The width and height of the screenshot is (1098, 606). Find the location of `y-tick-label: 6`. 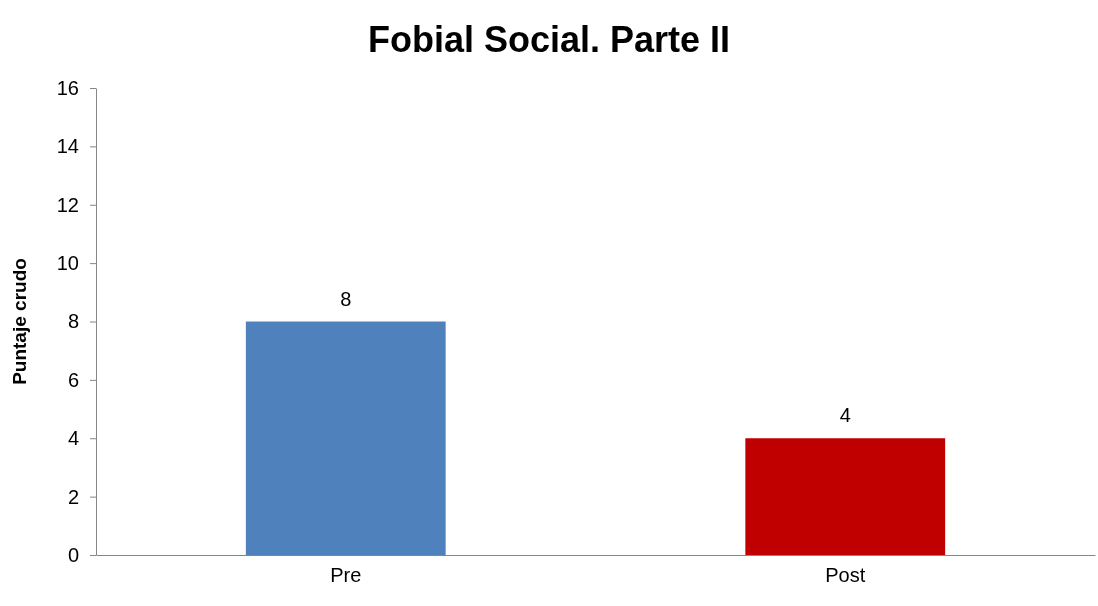

y-tick-label: 6 is located at coordinates (73, 379).